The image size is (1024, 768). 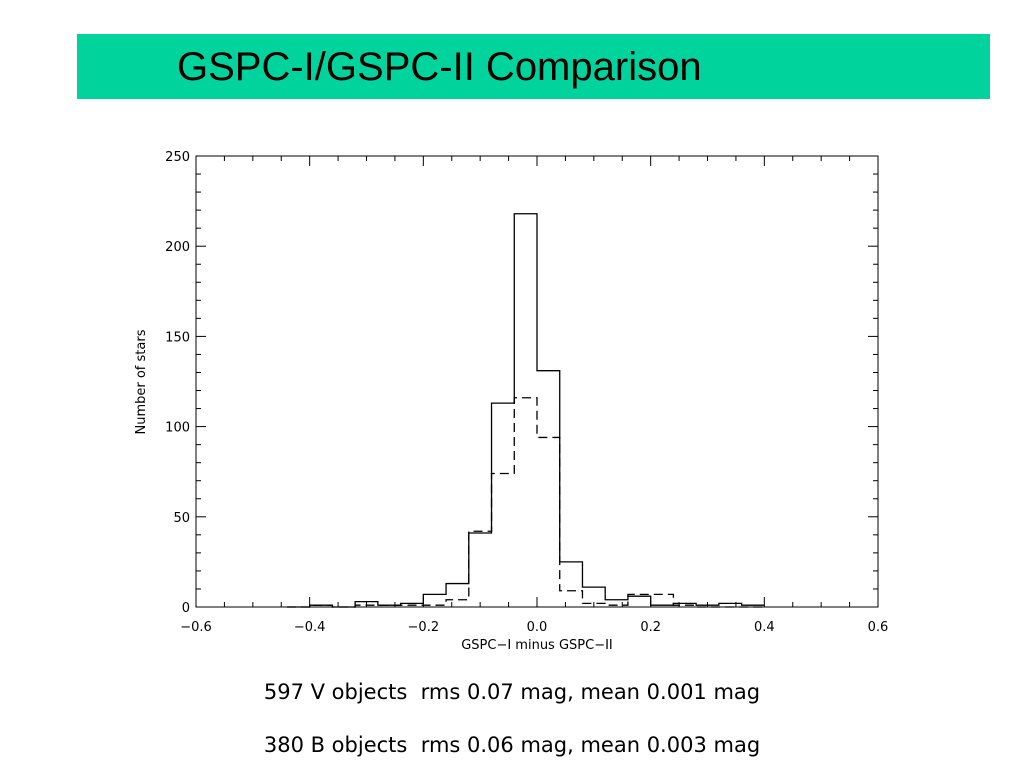 What do you see at coordinates (878, 627) in the screenshot?
I see `x-tick-label: 0.6` at bounding box center [878, 627].